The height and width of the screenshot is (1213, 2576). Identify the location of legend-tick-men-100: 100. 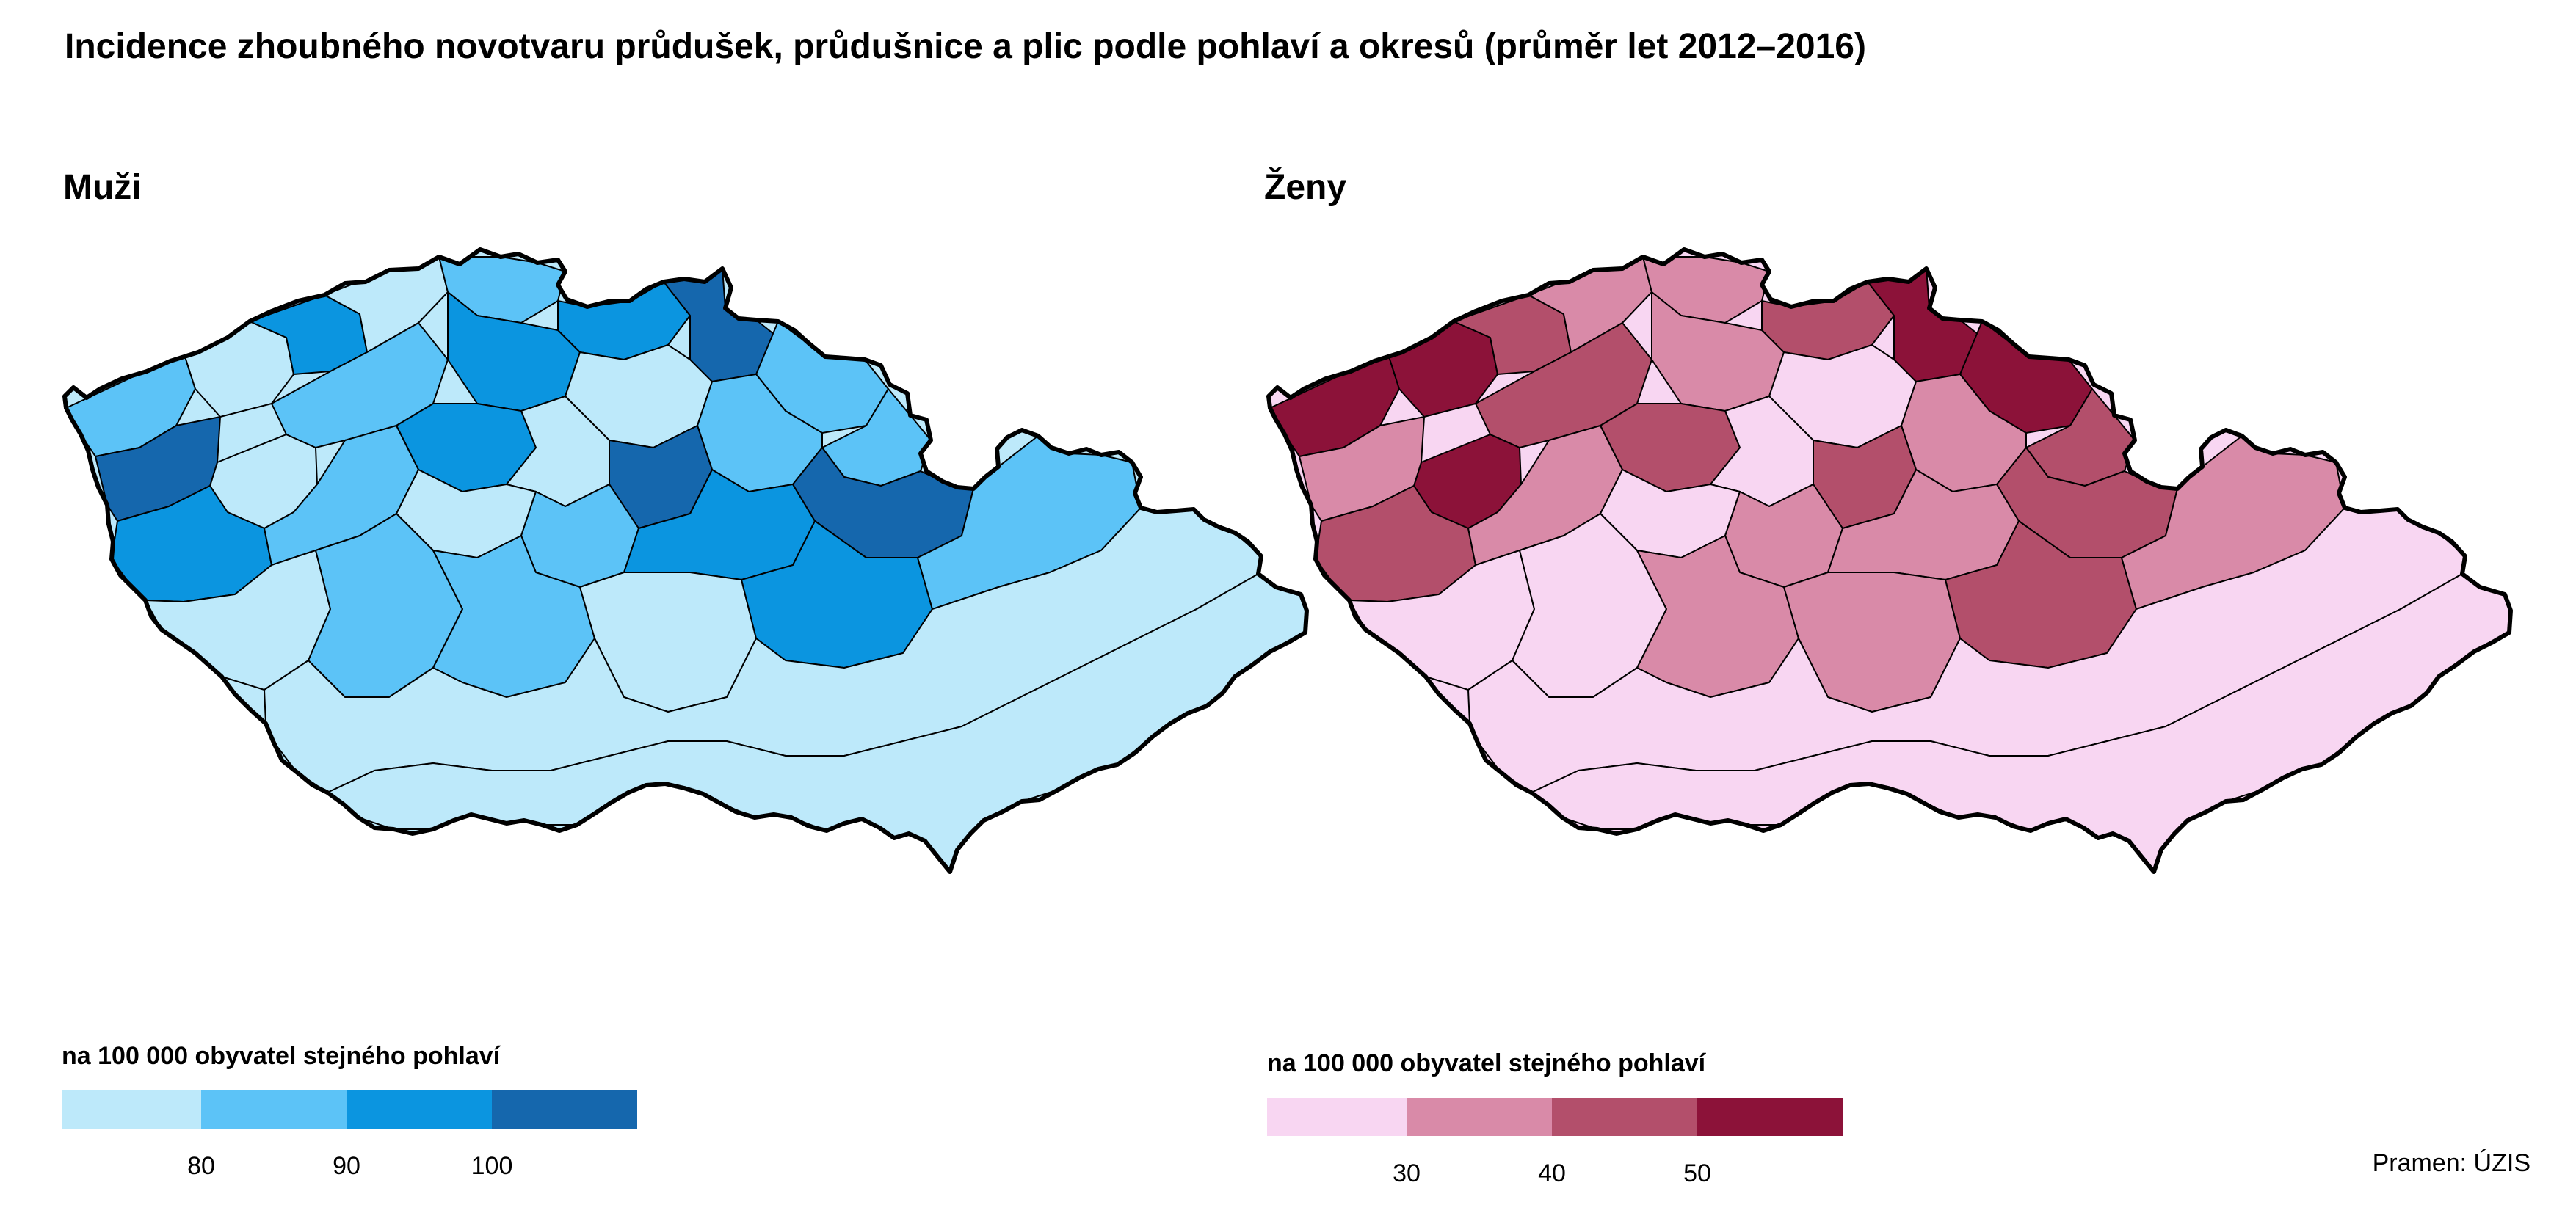
(492, 1166).